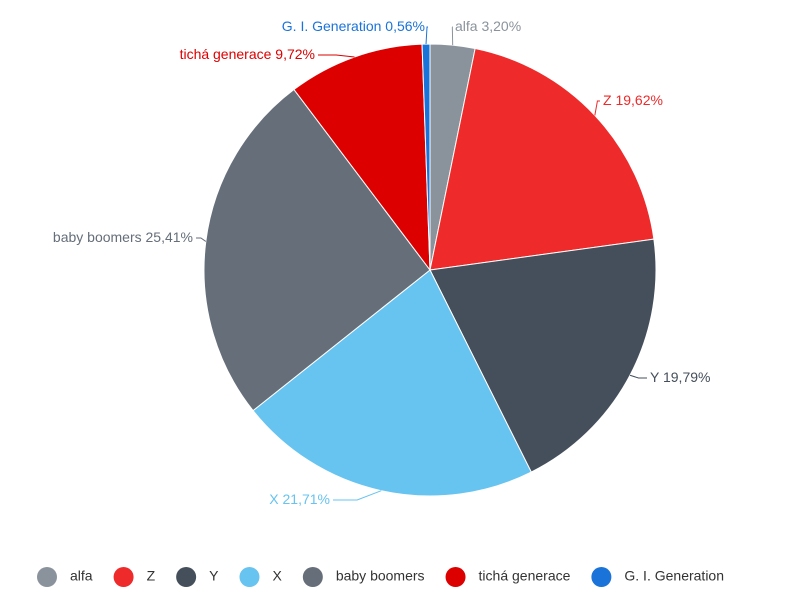 The height and width of the screenshot is (615, 810). What do you see at coordinates (332, 26) in the screenshot?
I see `label-category: G. I. Generation` at bounding box center [332, 26].